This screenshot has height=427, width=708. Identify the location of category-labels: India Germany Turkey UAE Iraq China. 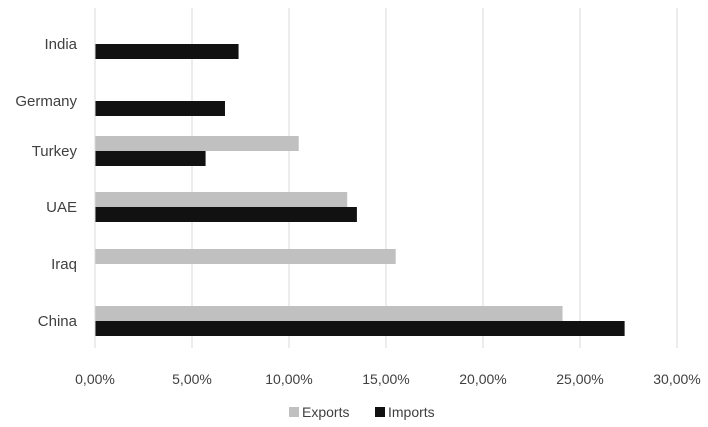
(46, 183).